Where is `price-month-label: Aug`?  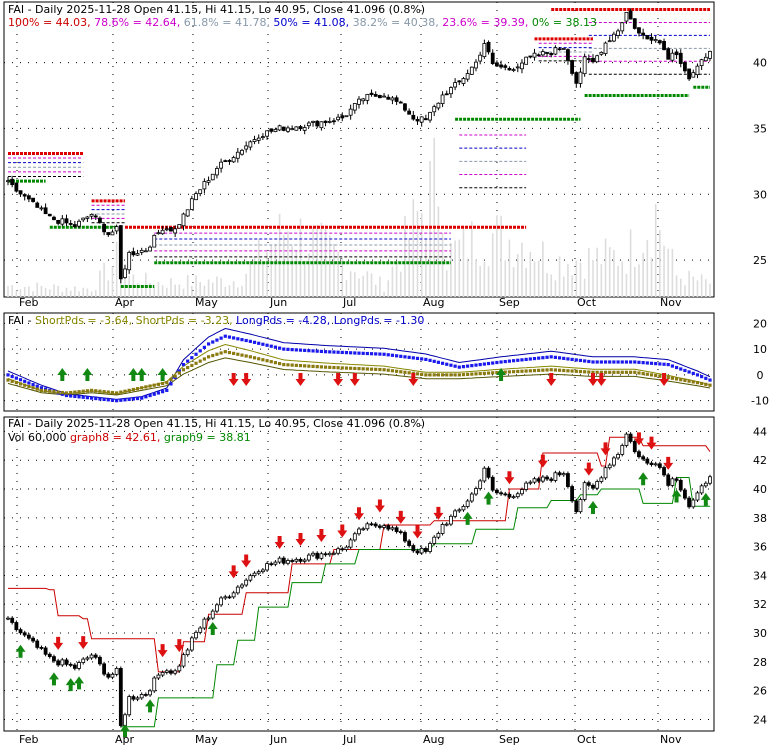
price-month-label: Aug is located at coordinates (433, 302).